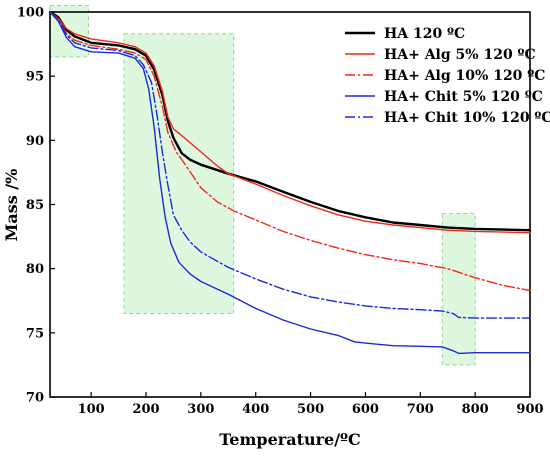 The width and height of the screenshot is (550, 459). Describe the element at coordinates (255, 409) in the screenshot. I see `x-tick-label: 400` at that location.